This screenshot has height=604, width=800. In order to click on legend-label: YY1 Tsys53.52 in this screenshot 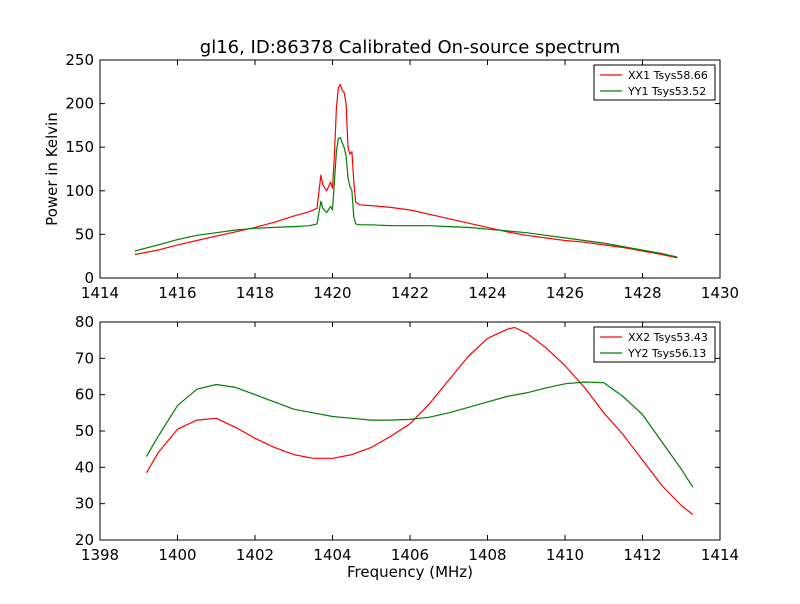, I will do `click(666, 91)`.